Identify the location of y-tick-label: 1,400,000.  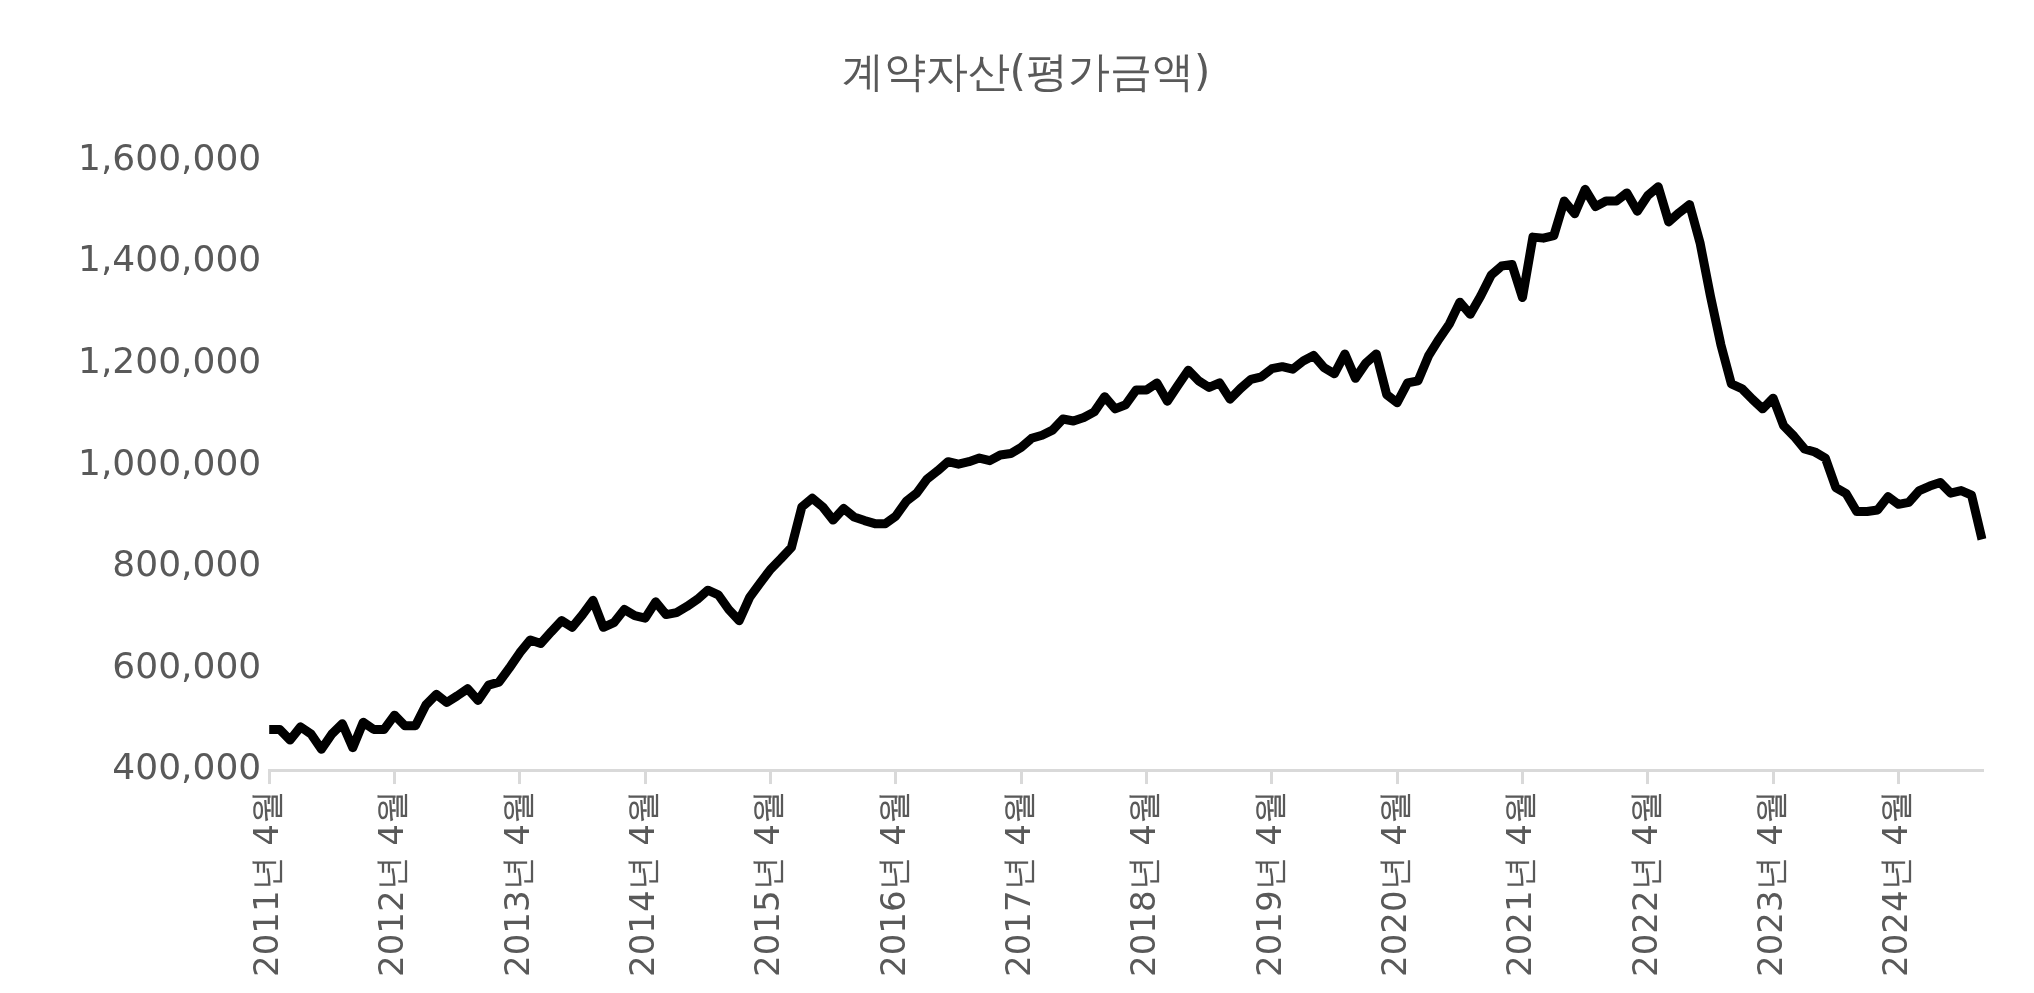
(170, 259).